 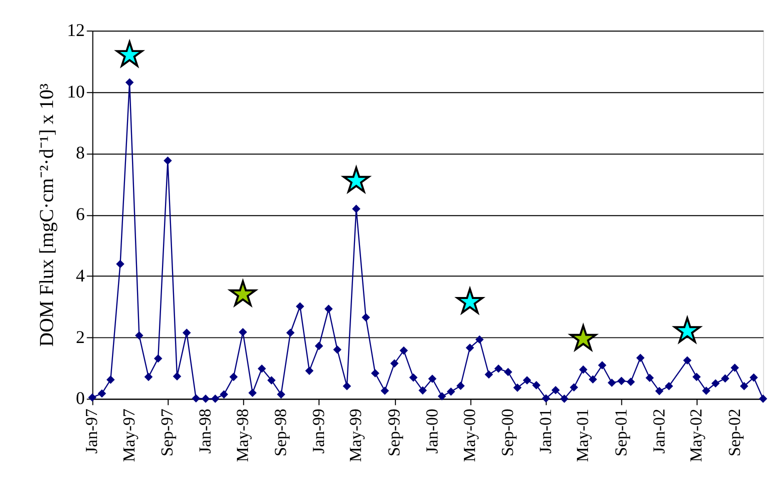 I want to click on x-tick-label: Jan-00, so click(x=432, y=431).